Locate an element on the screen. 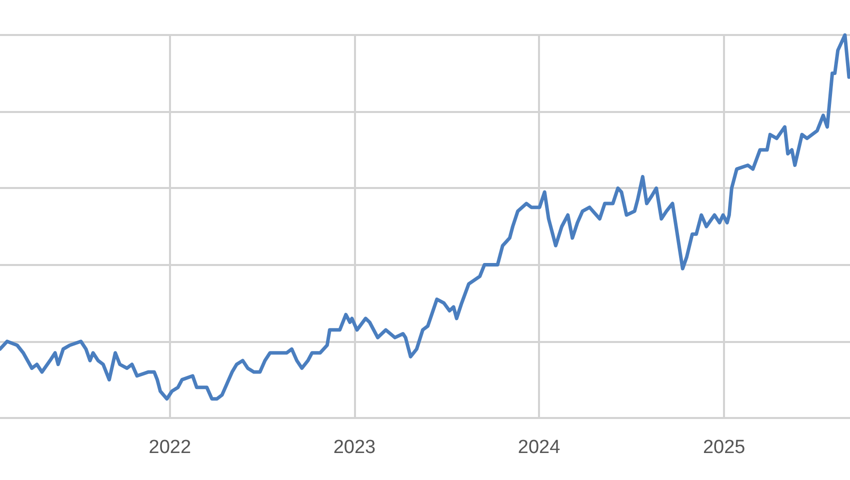 This screenshot has height=480, width=850. x-tick-label: 2022 is located at coordinates (170, 447).